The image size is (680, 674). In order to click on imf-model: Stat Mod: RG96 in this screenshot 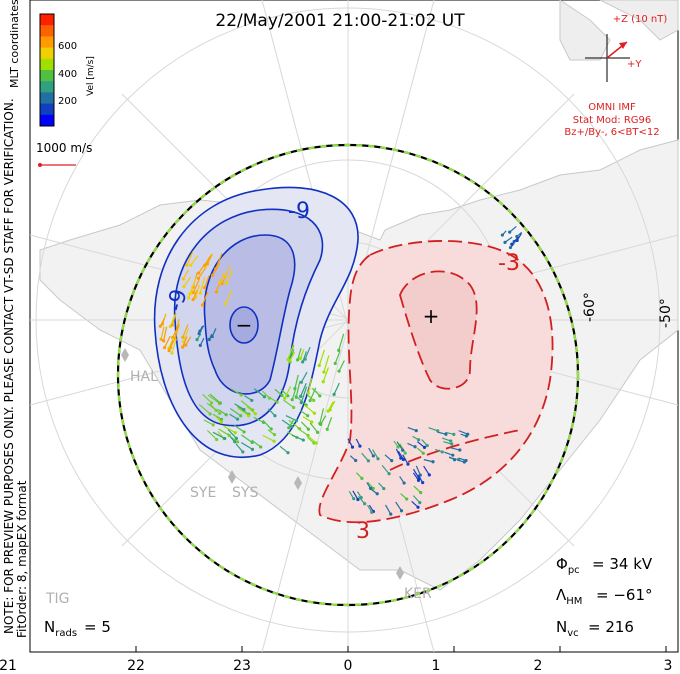, I will do `click(612, 120)`.